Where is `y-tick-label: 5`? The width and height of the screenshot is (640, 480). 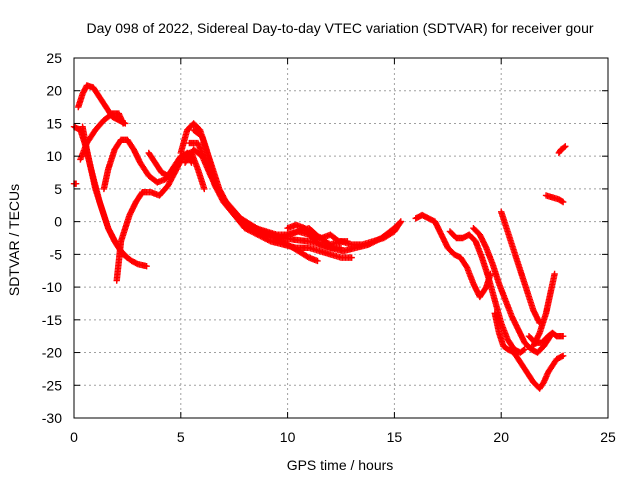 y-tick-label: 5 is located at coordinates (58, 189).